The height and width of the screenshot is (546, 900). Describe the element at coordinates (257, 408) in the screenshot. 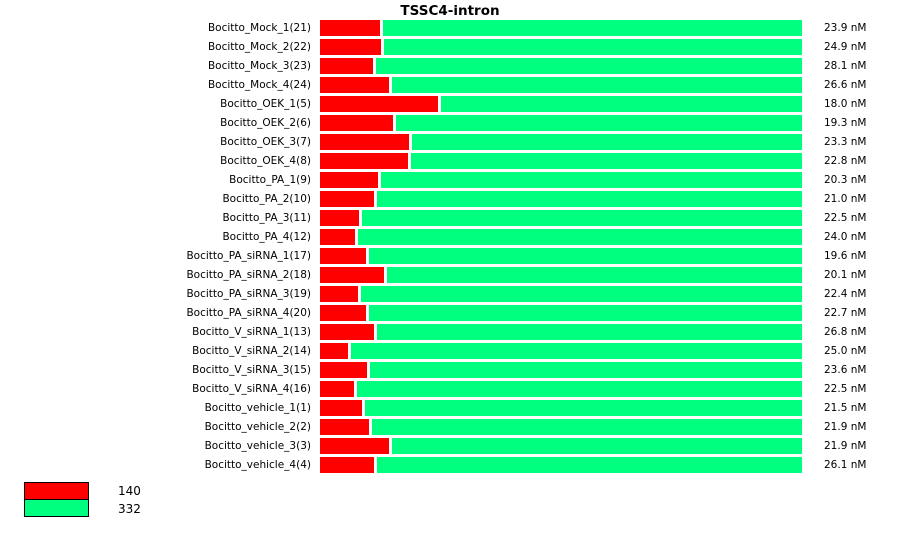

I see `row-label: Bocitto_vehicle_1(1)` at that location.